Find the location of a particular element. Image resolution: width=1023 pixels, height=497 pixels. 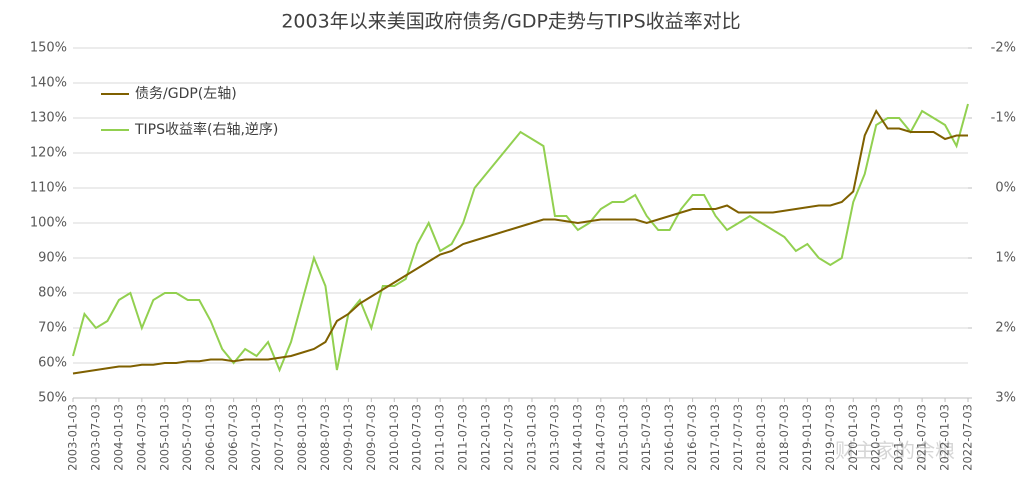

y-tick-label: 140% is located at coordinates (48, 83).